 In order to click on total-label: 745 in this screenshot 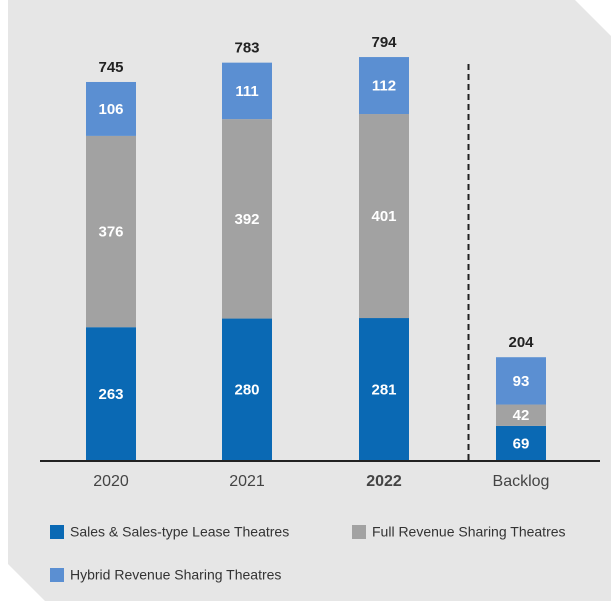, I will do `click(110, 67)`.